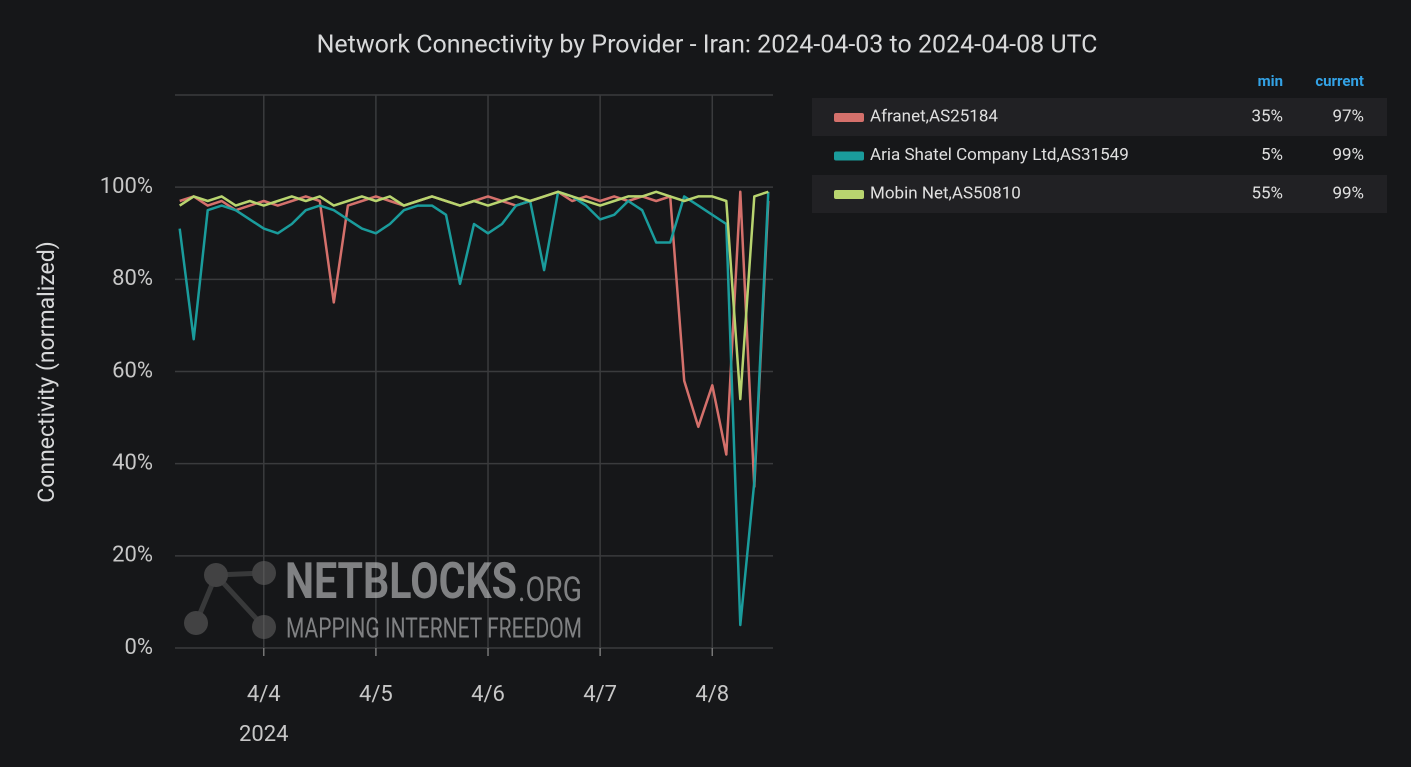 The image size is (1411, 767). What do you see at coordinates (132, 278) in the screenshot?
I see `y-tick-label: 80%` at bounding box center [132, 278].